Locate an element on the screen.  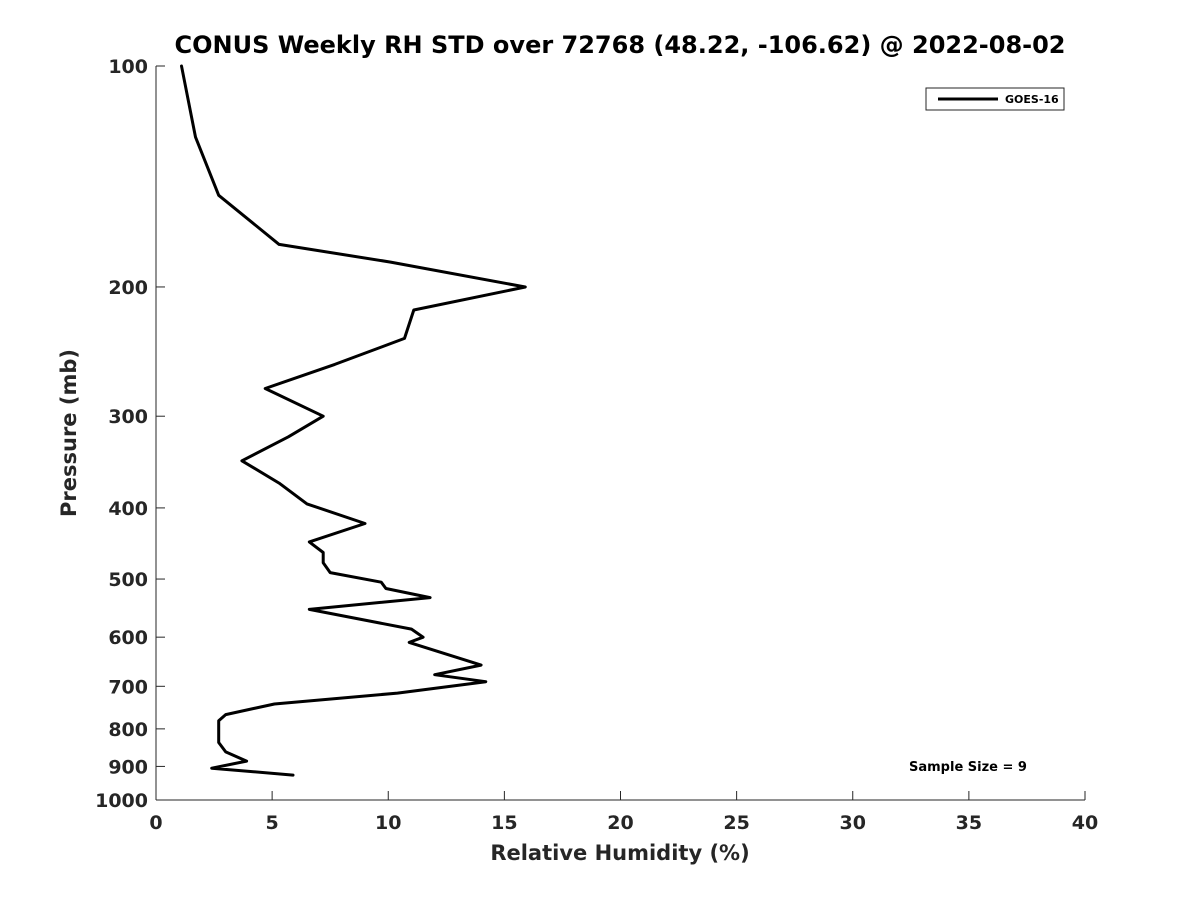
x-tick-label: 10 is located at coordinates (388, 823).